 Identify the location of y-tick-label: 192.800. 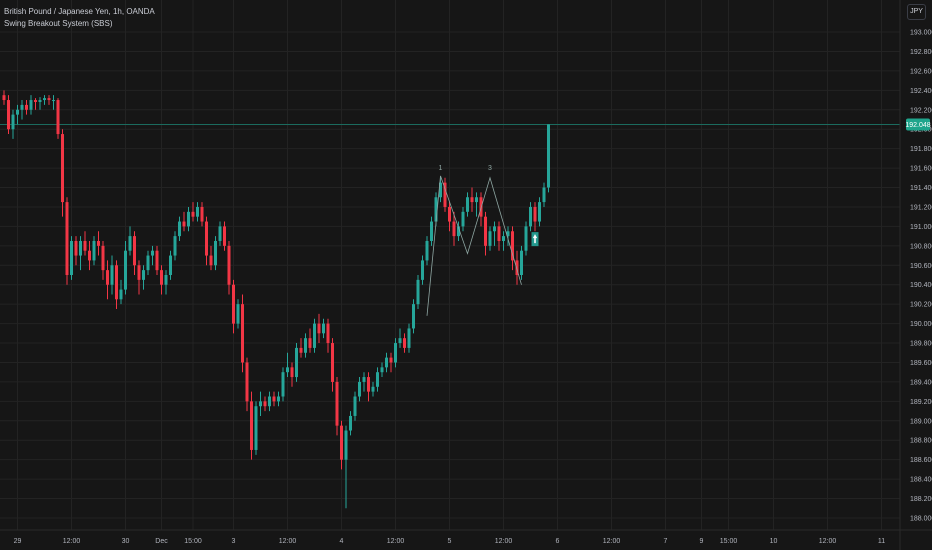
(921, 52).